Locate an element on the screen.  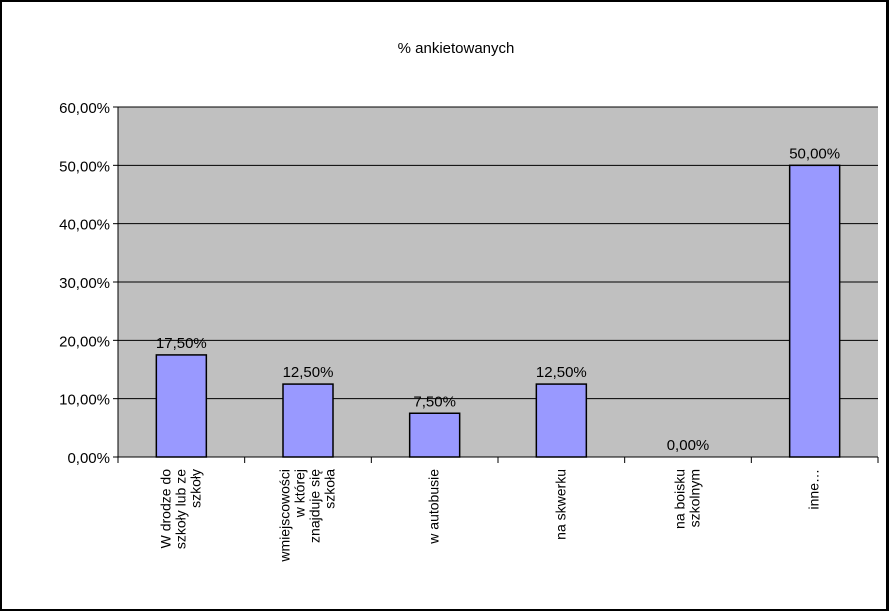
x-category-label-line: na boisku is located at coordinates (680, 499).